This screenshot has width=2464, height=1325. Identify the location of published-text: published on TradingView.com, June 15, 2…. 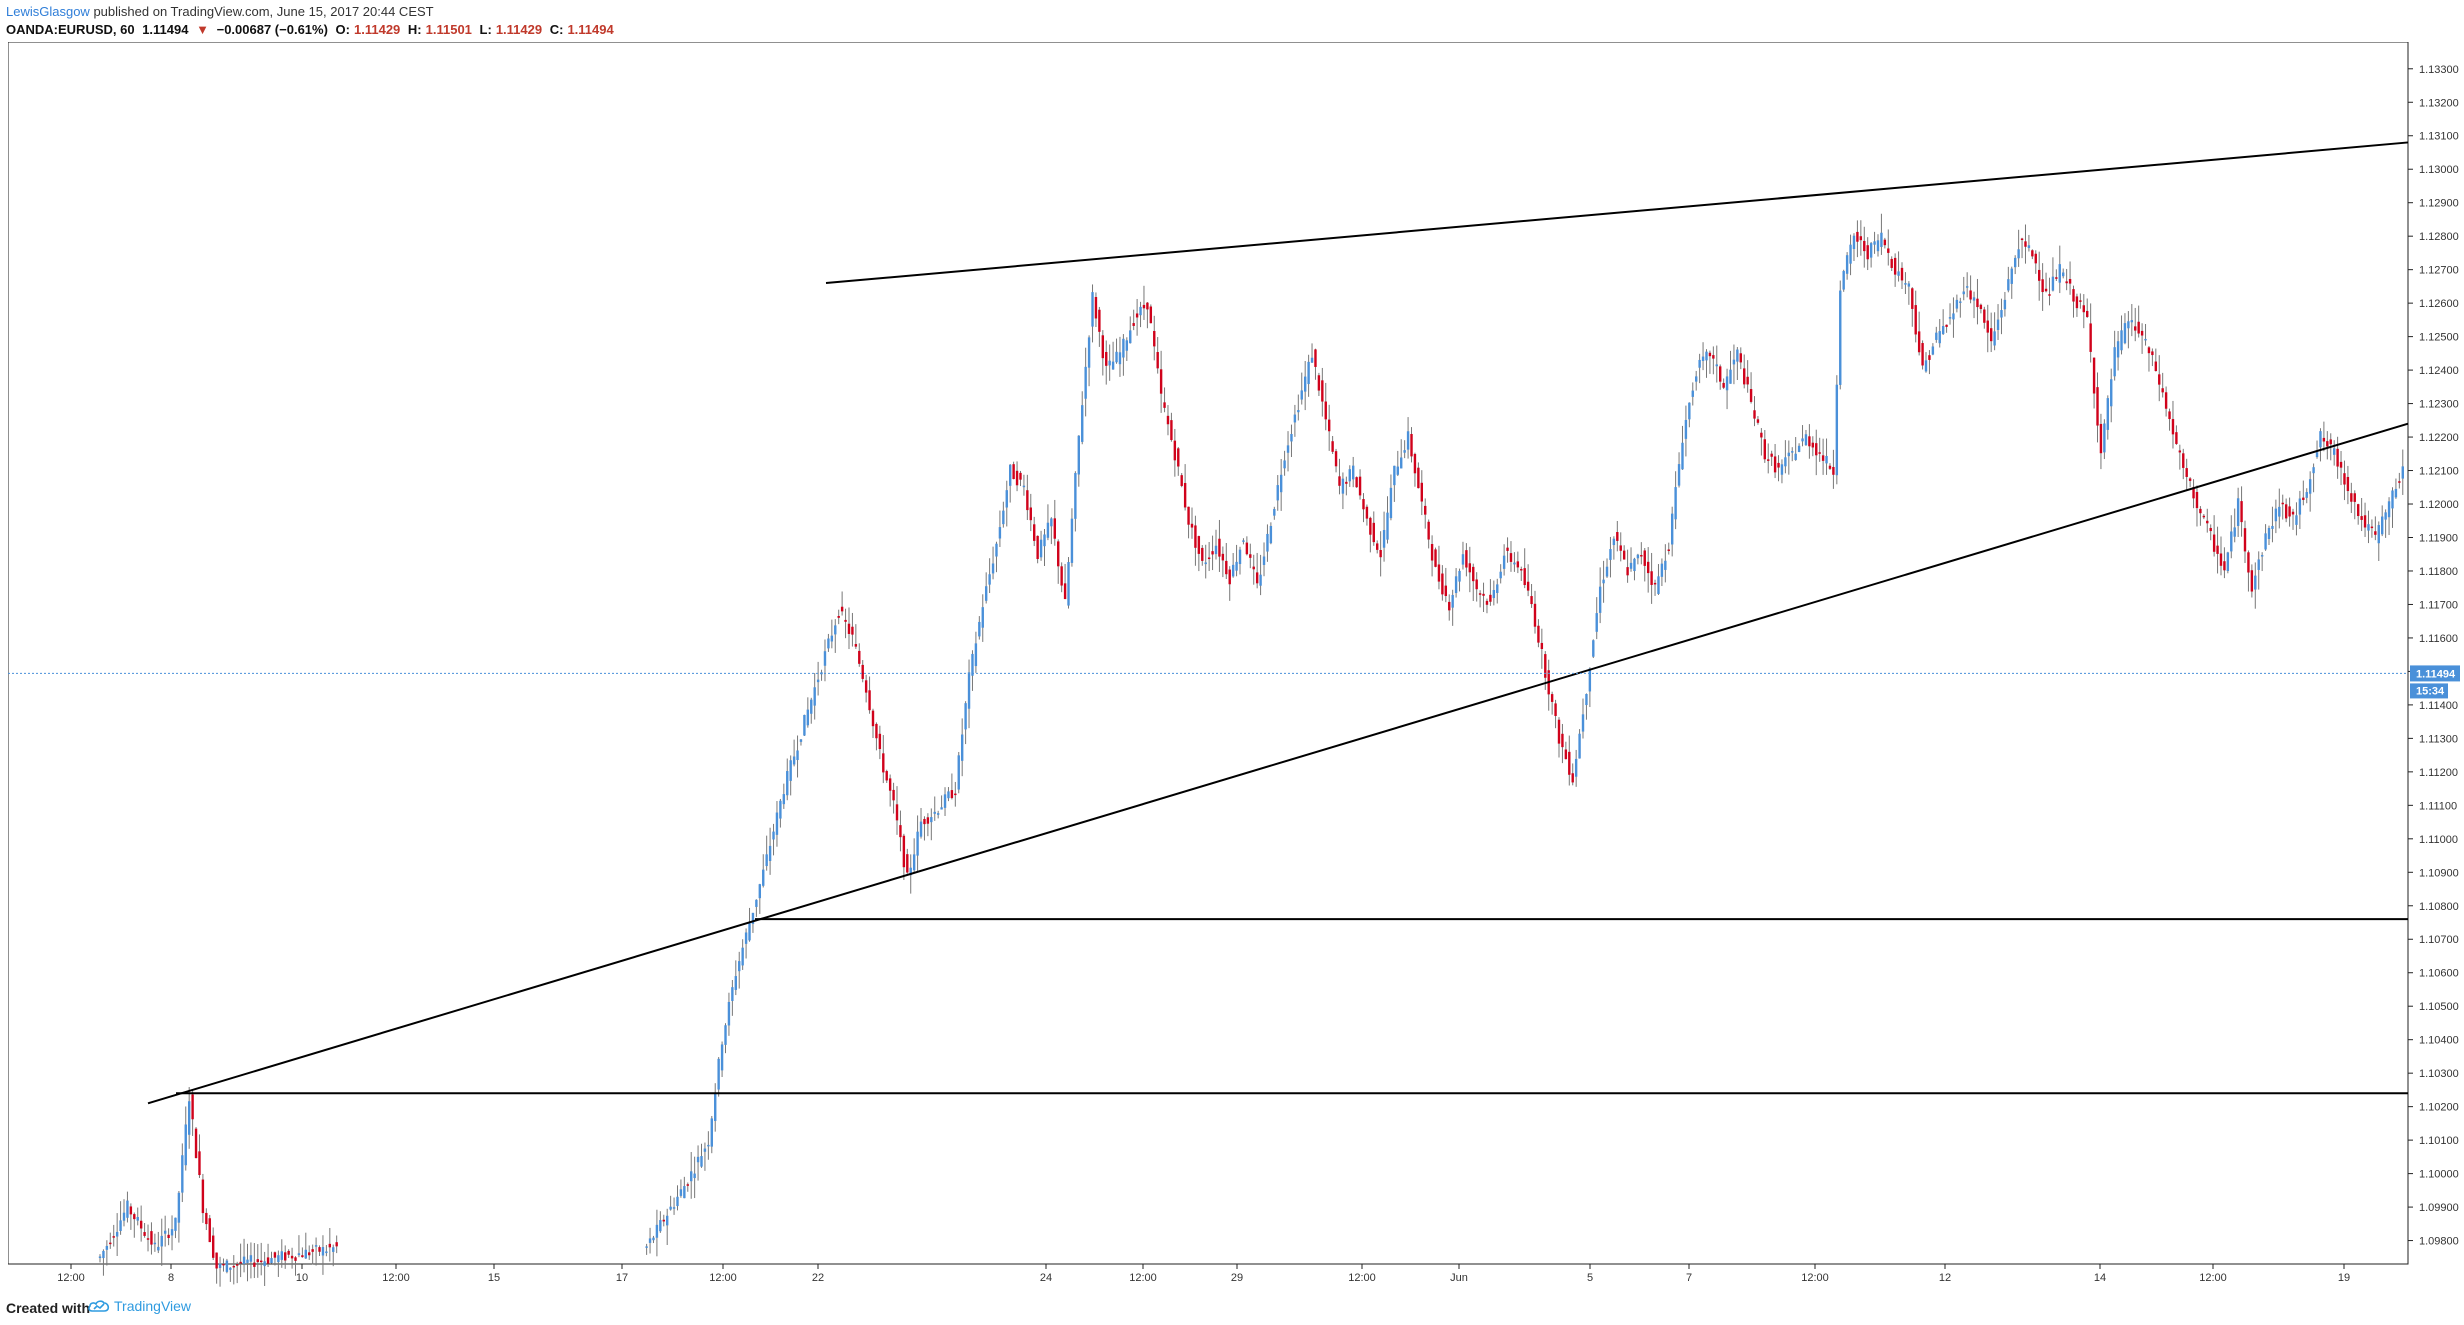
(263, 11).